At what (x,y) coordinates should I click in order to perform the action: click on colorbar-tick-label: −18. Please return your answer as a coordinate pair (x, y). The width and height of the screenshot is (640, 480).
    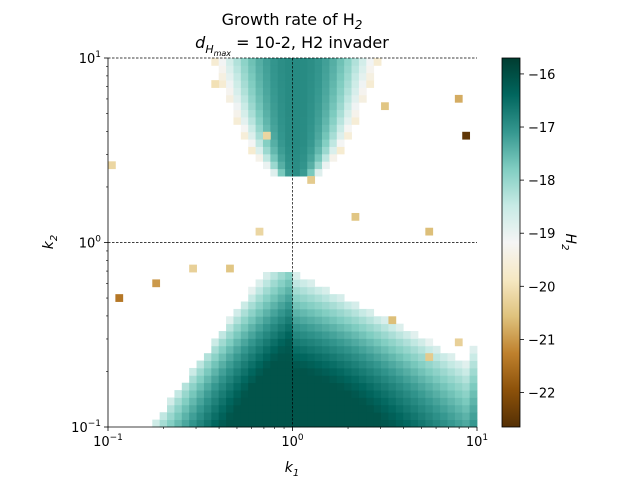
    Looking at the image, I should click on (541, 181).